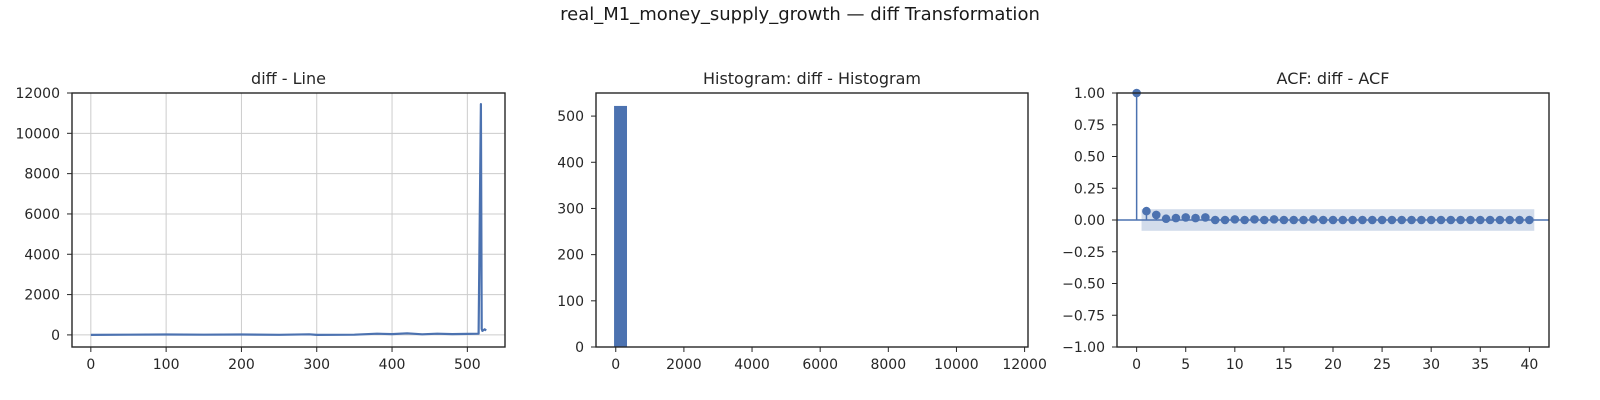  I want to click on x-tick-label: 100, so click(166, 365).